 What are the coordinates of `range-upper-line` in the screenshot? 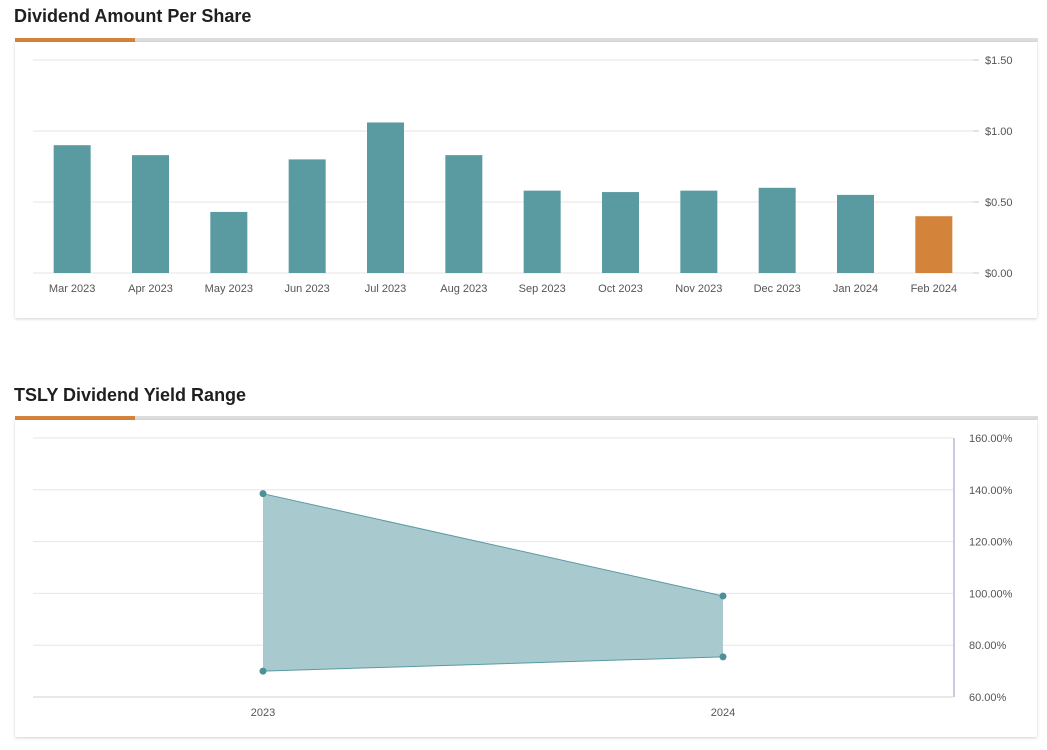 It's located at (493, 545).